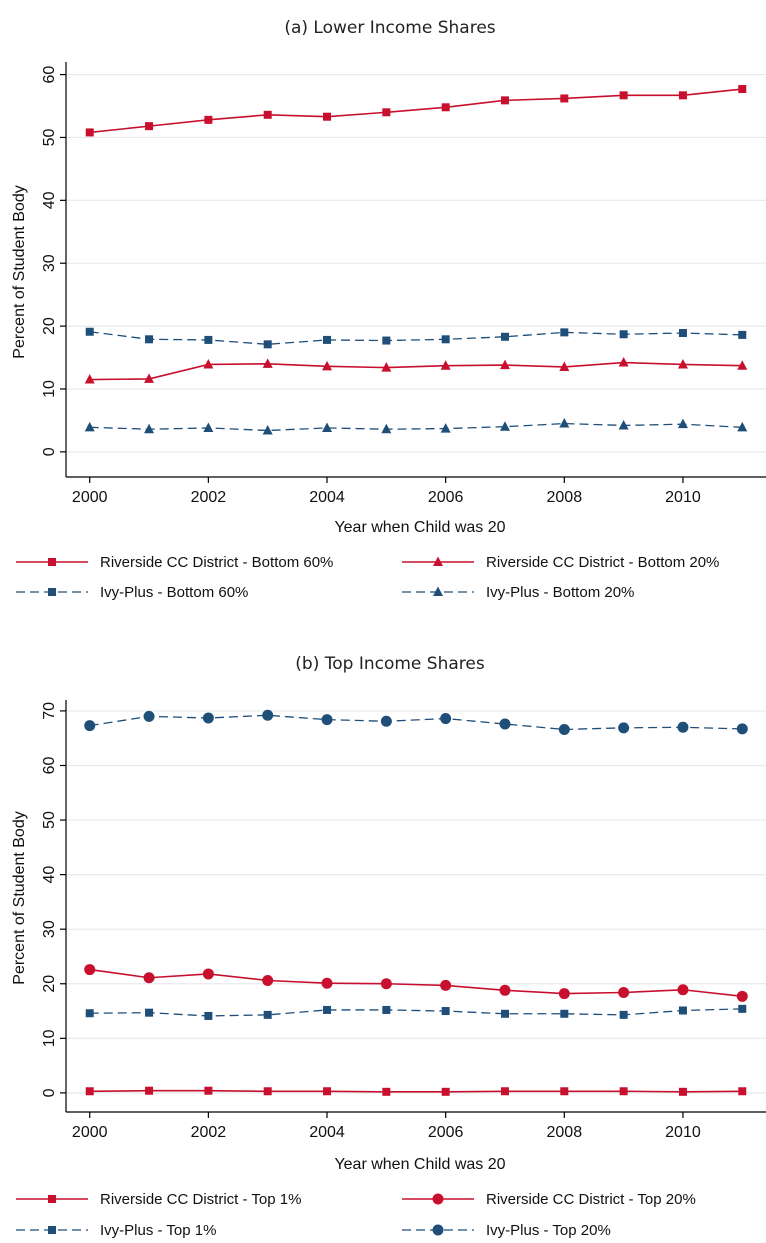 The width and height of the screenshot is (766, 1243). I want to click on chart-title: (a) Lower Income Shares, so click(389, 28).